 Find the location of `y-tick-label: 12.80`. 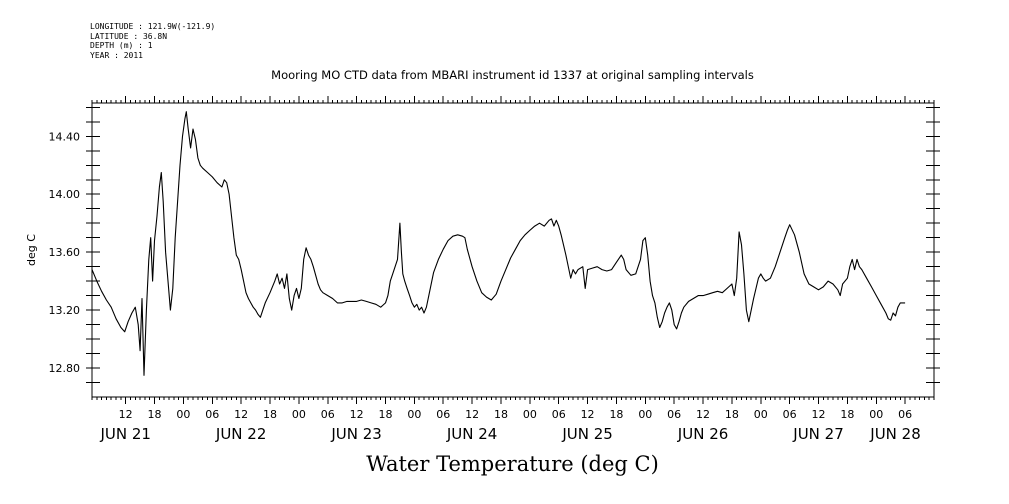

y-tick-label: 12.80 is located at coordinates (65, 368).